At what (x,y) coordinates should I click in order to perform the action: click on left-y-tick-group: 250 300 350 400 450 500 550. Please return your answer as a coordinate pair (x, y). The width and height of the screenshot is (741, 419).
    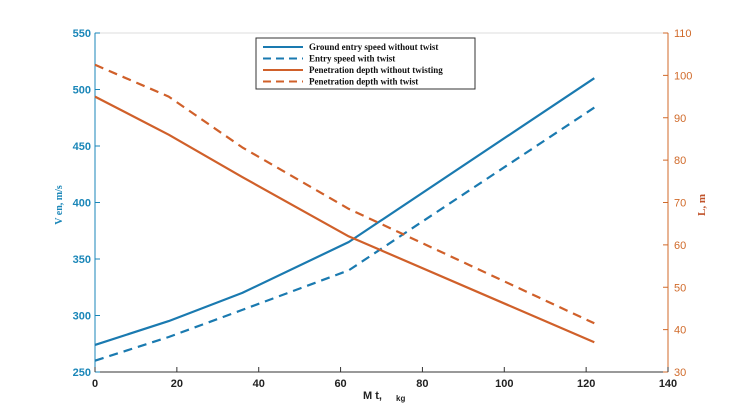
    Looking at the image, I should click on (86, 203).